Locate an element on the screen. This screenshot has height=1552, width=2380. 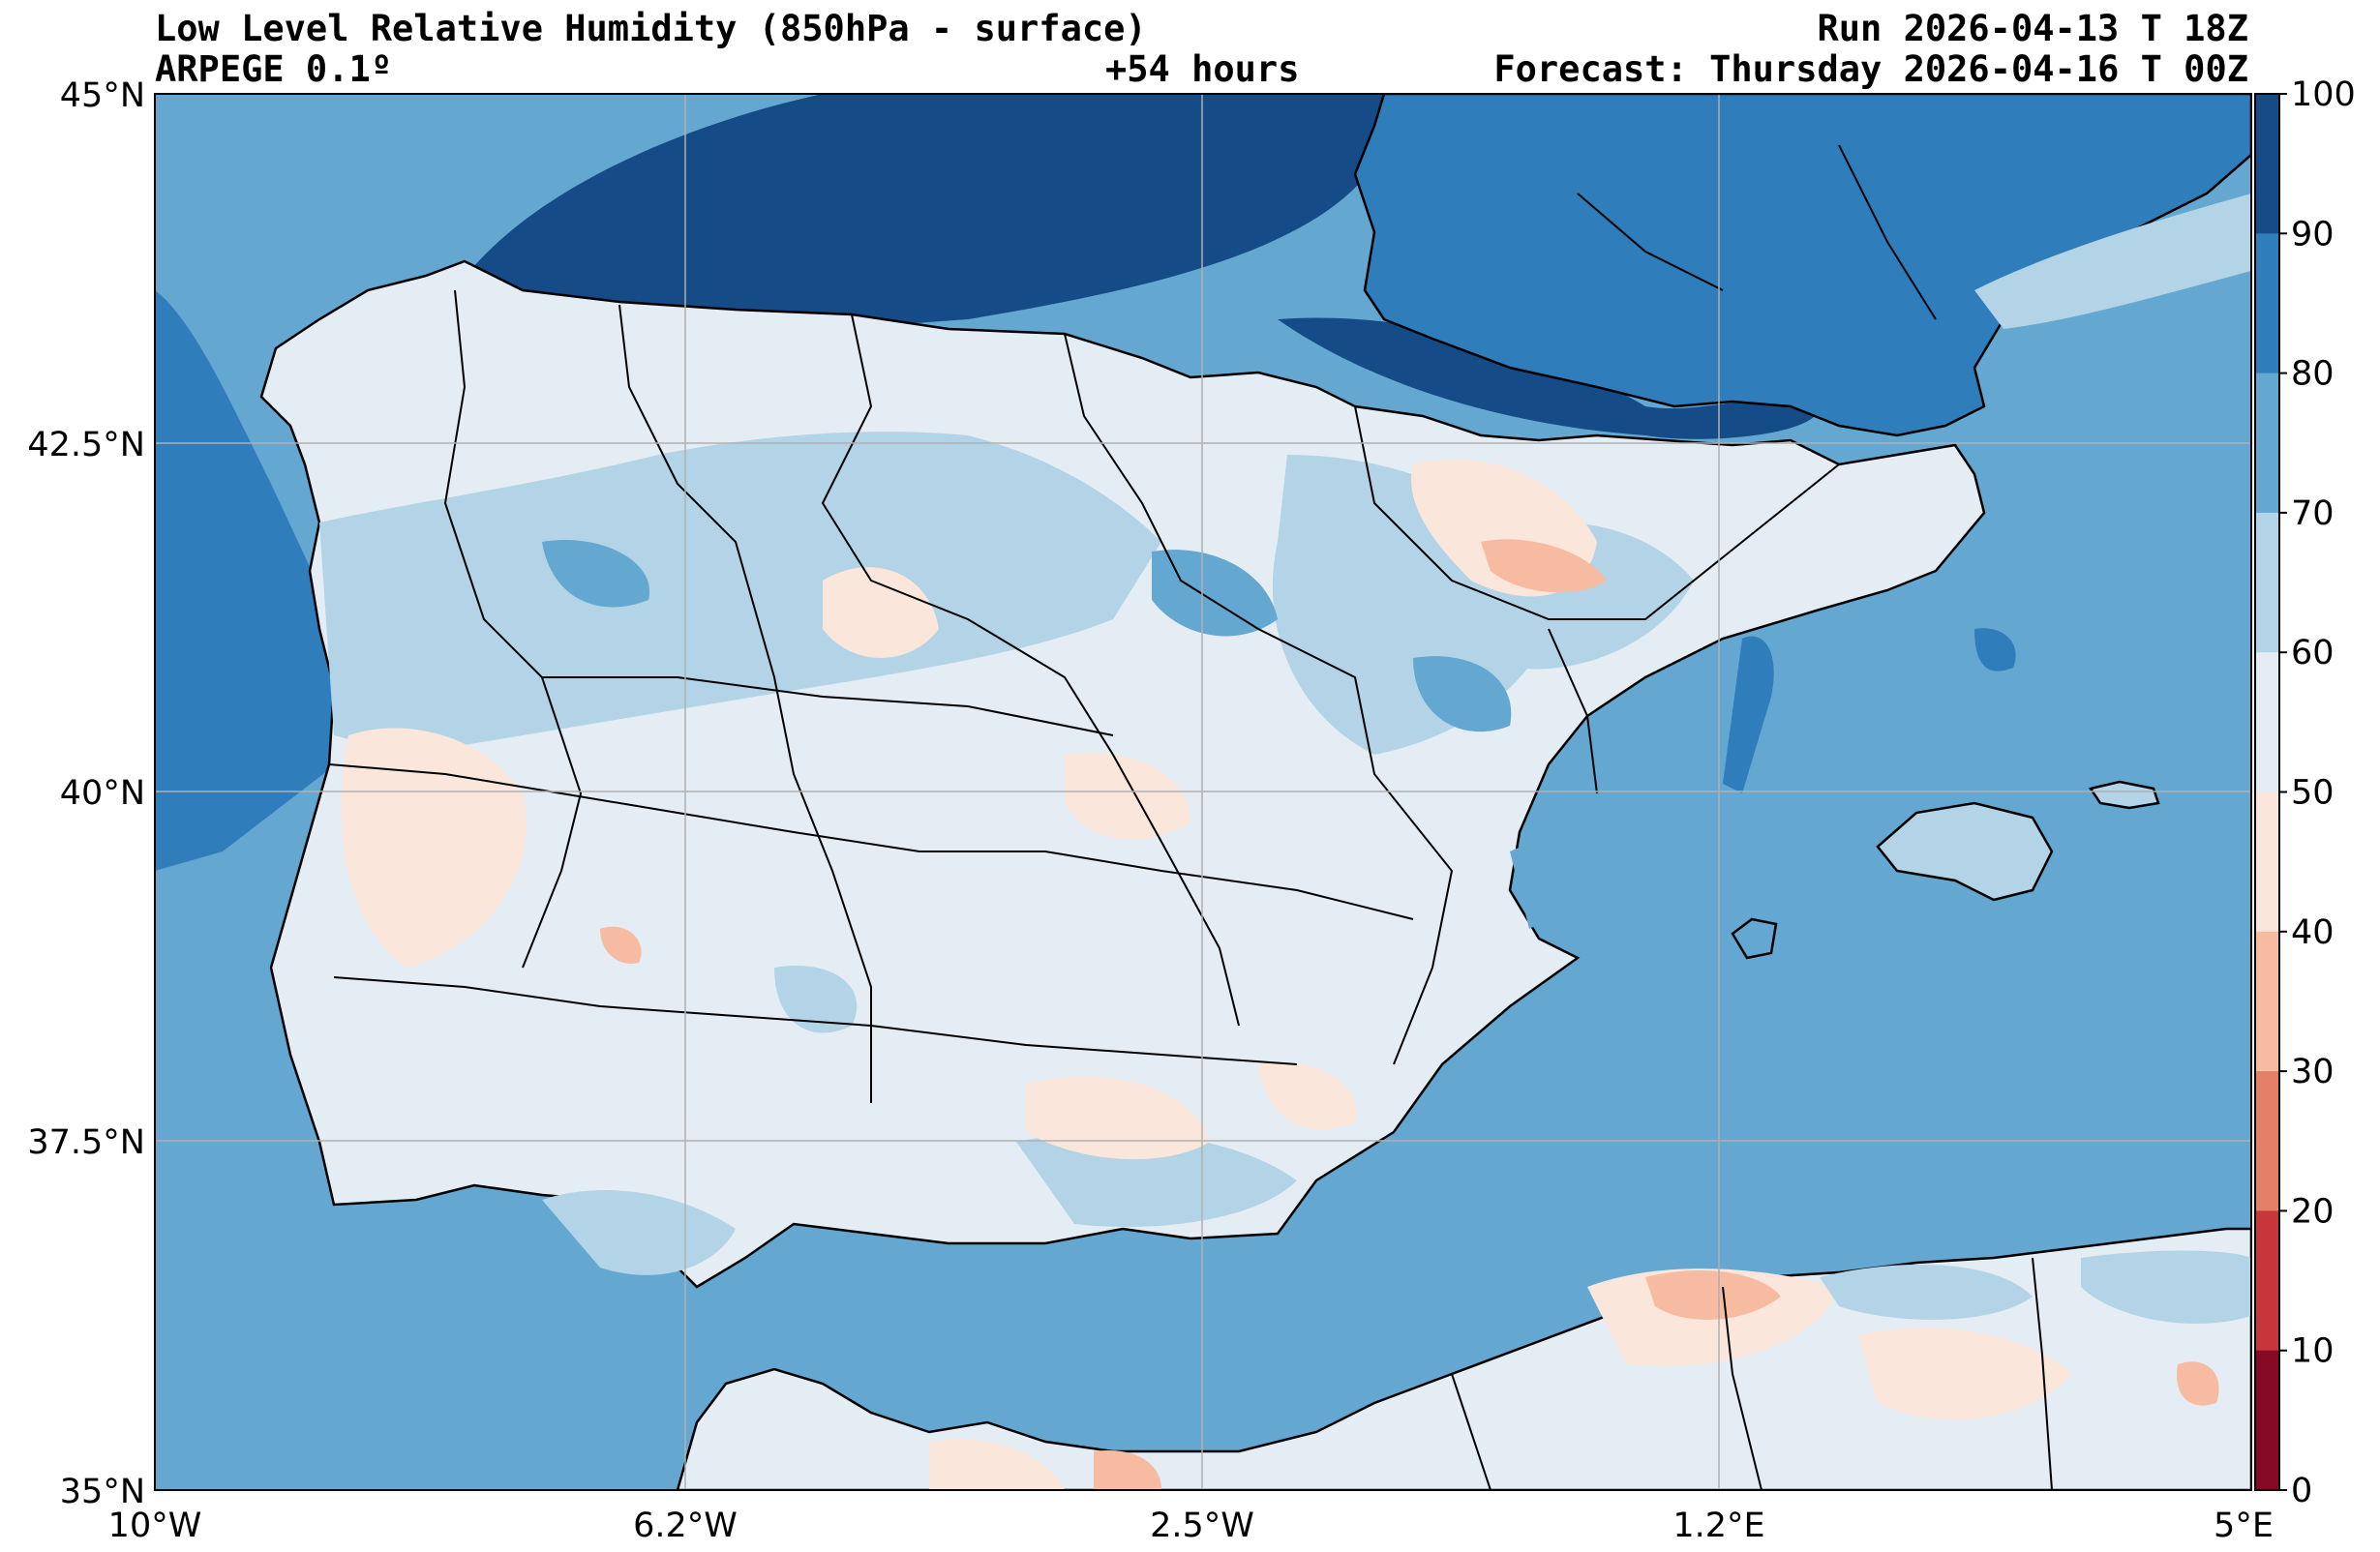
lon-tick-label: 5°E is located at coordinates (2244, 1526).